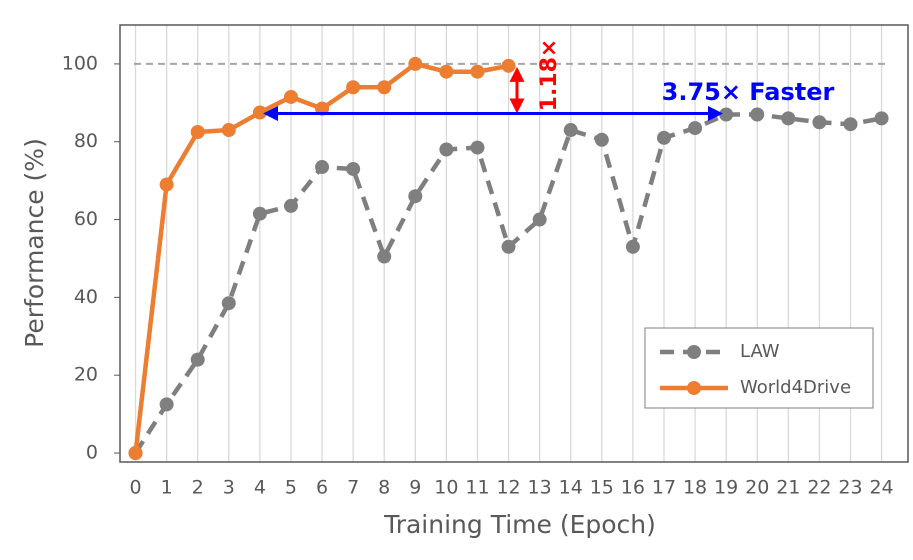  I want to click on x-tick-label: 3, so click(229, 488).